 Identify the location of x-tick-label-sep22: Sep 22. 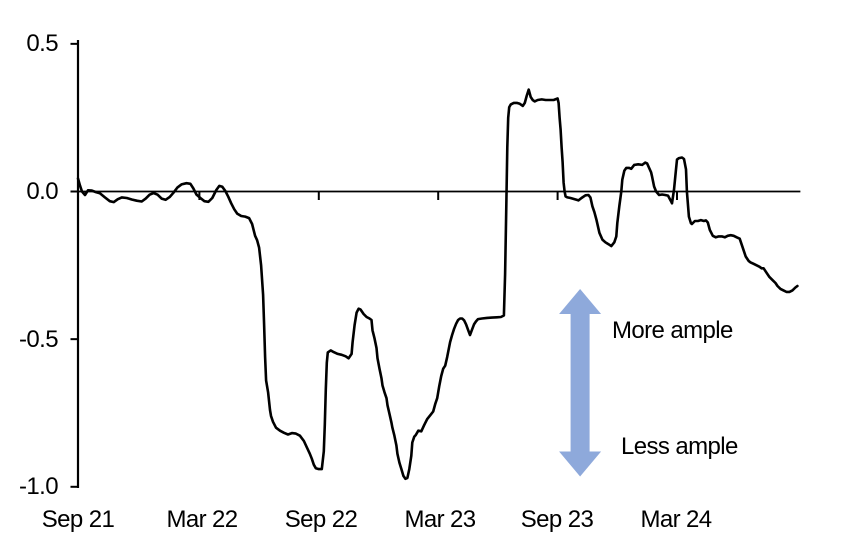
(321, 519).